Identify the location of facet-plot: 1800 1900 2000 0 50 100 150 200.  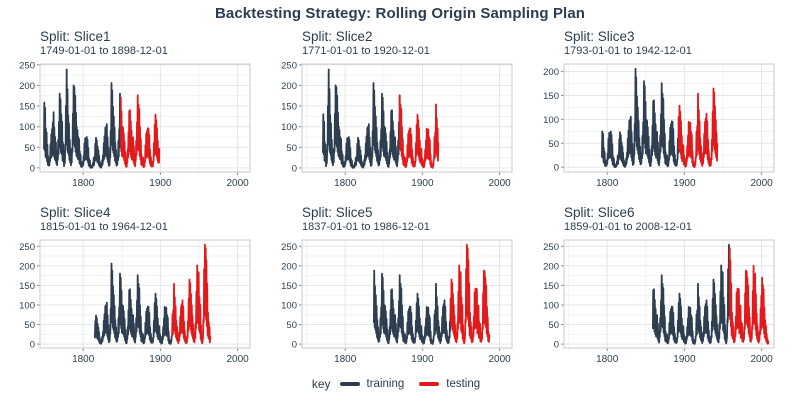
(659, 126).